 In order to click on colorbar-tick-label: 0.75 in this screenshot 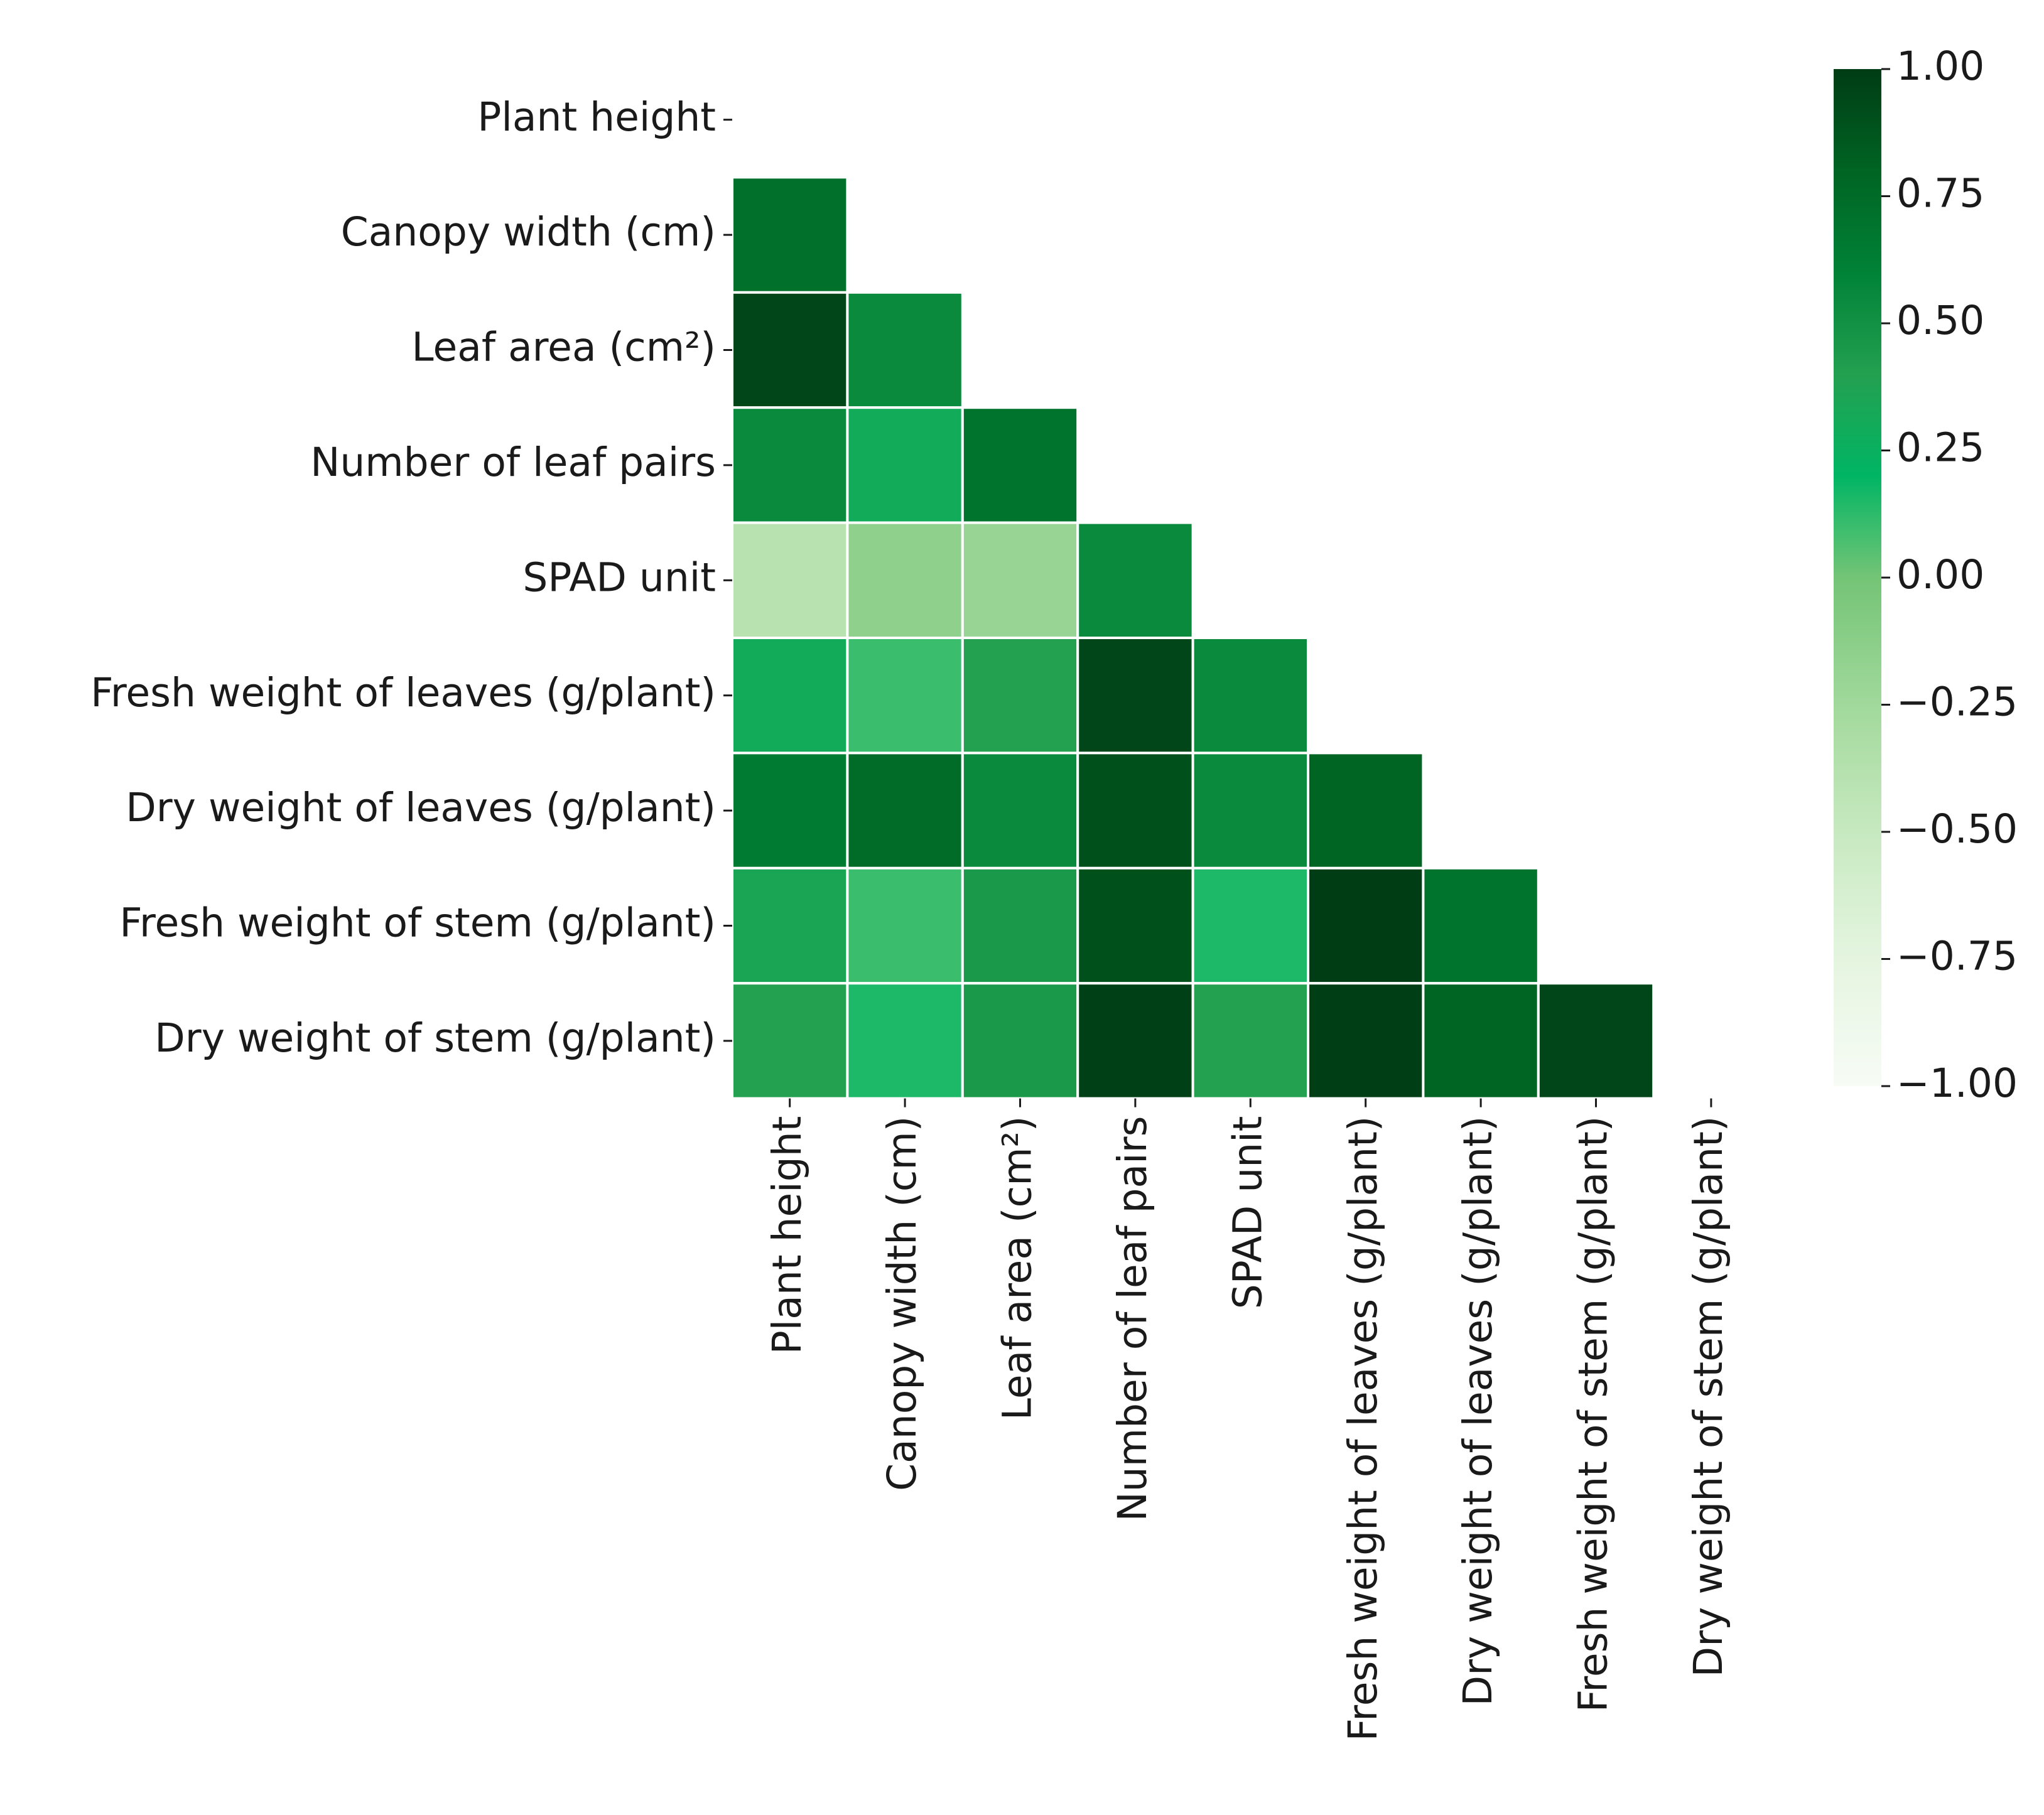, I will do `click(1940, 194)`.